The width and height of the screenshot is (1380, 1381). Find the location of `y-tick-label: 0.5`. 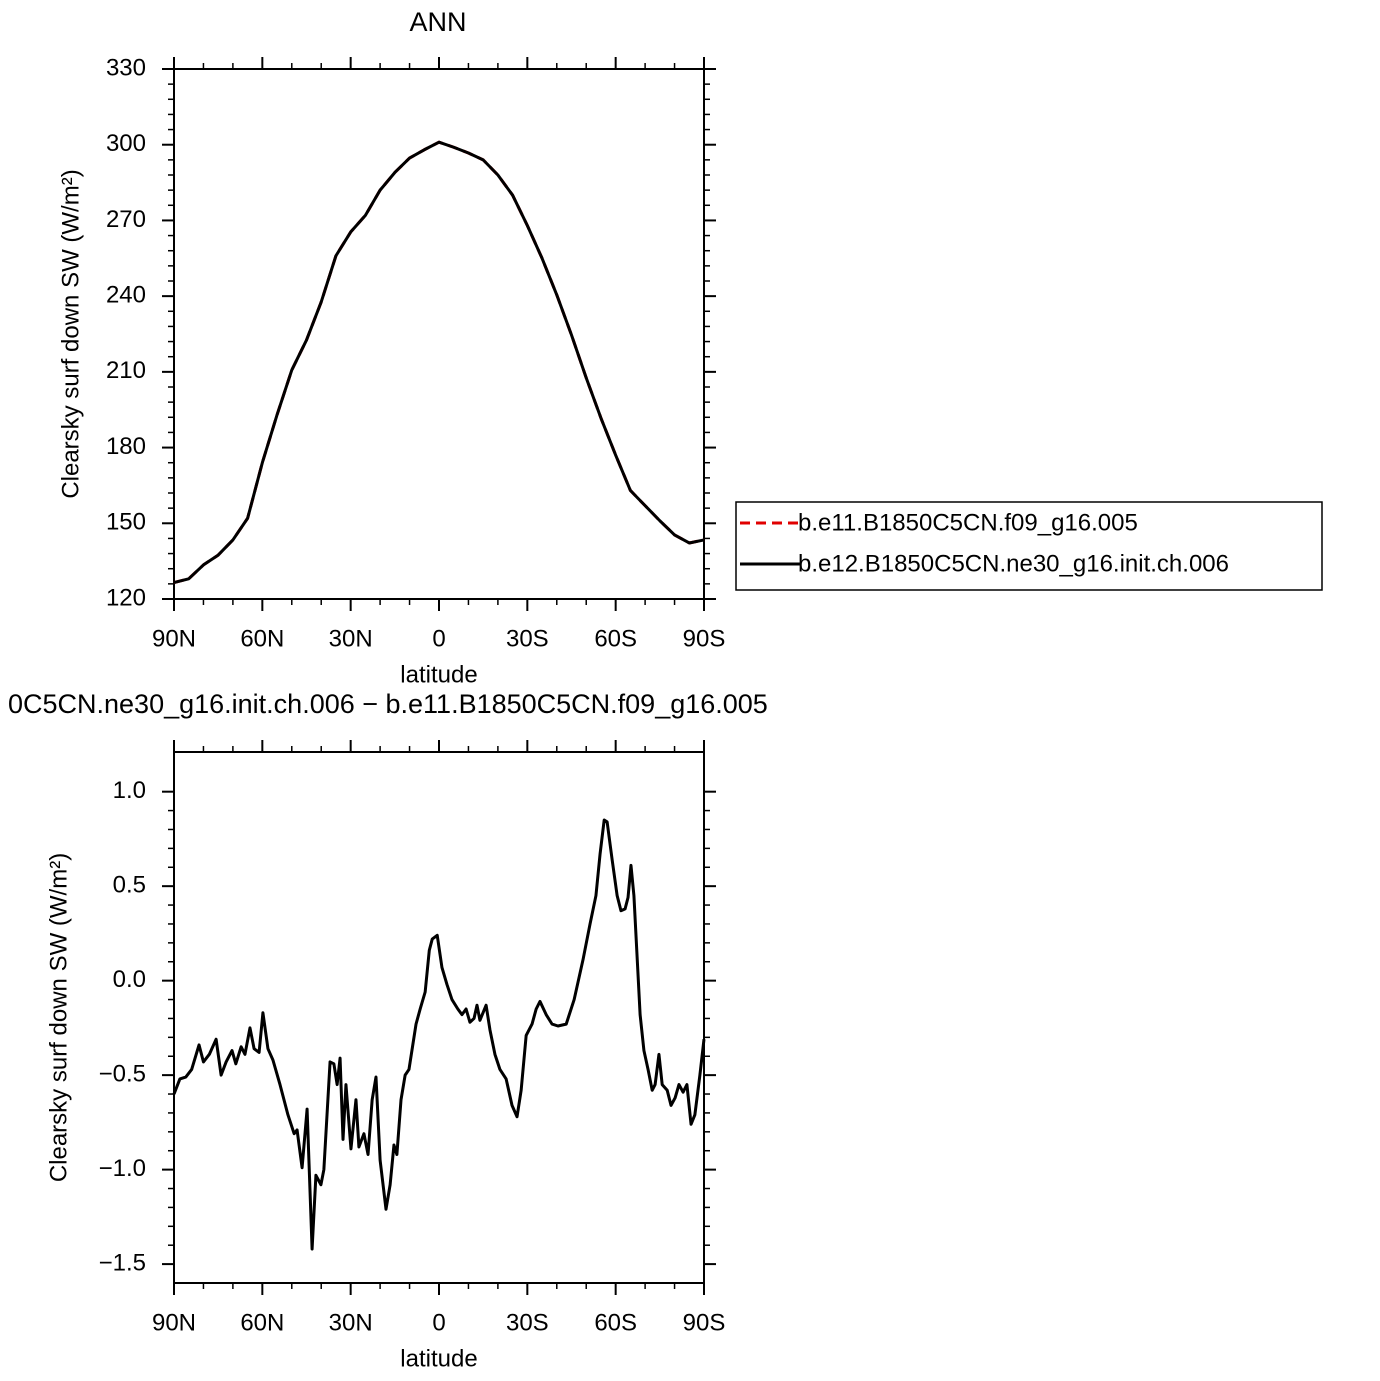

y-tick-label: 0.5 is located at coordinates (129, 885).